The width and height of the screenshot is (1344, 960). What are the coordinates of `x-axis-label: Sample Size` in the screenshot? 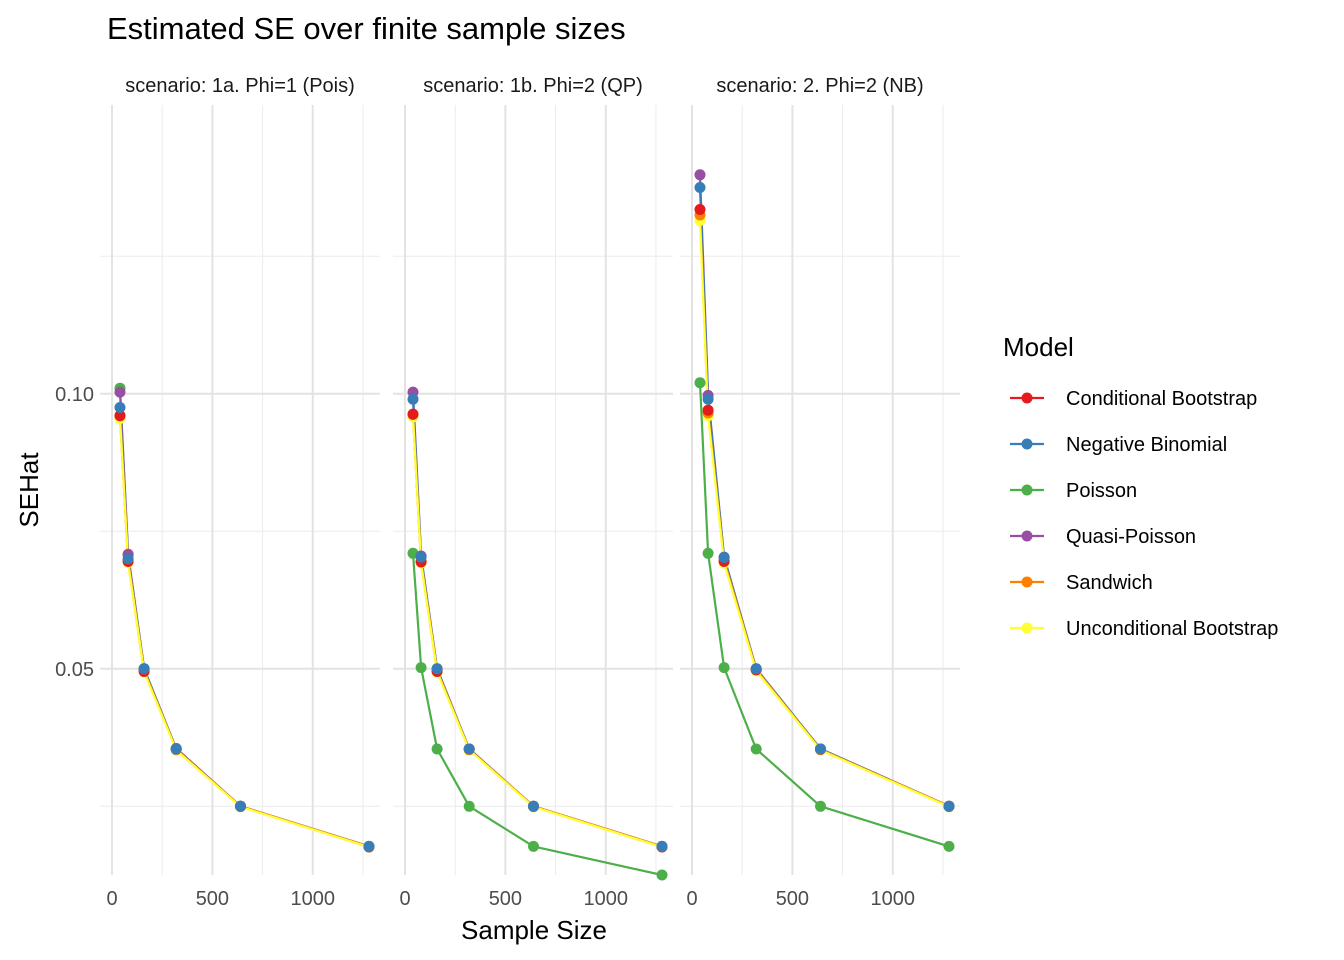 It's located at (534, 930).